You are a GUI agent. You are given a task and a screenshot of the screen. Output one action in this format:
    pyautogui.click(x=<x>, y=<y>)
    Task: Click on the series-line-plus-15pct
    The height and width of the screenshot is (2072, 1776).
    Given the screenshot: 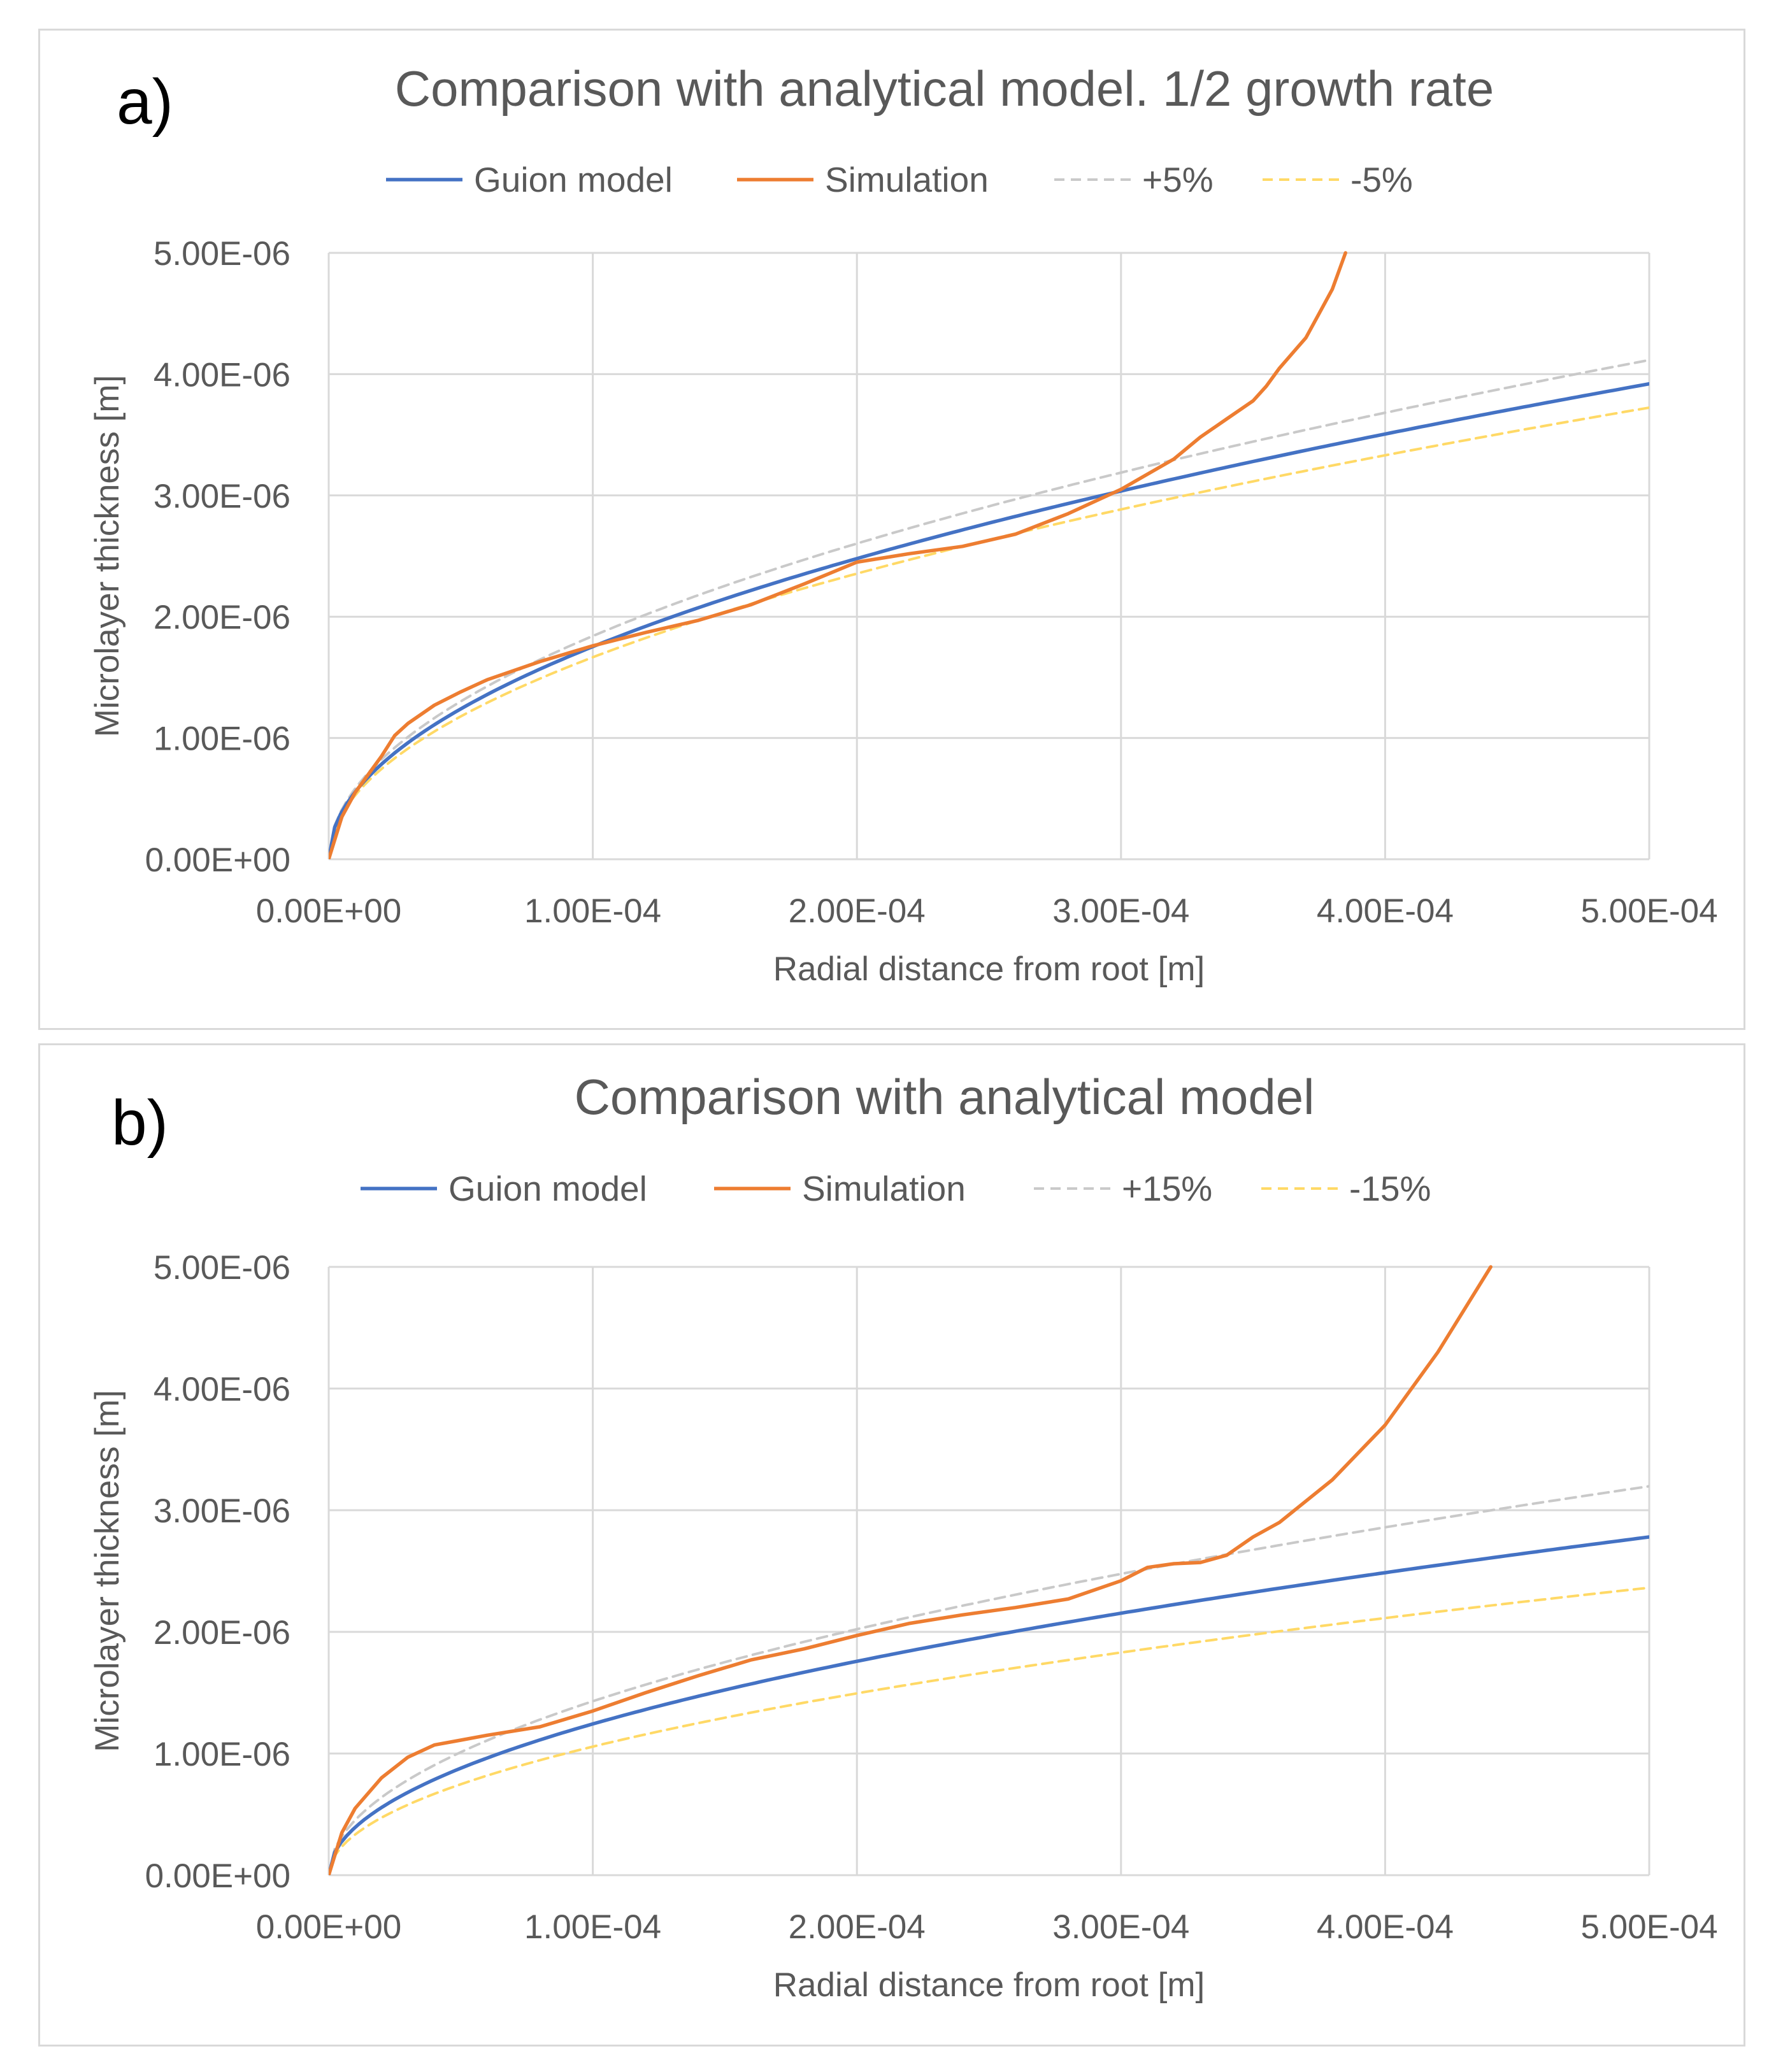 What is the action you would take?
    pyautogui.click(x=989, y=1680)
    